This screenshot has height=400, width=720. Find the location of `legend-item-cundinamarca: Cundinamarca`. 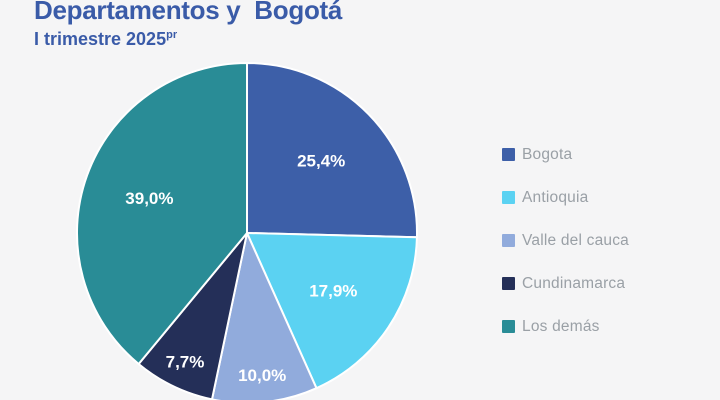

legend-item-cundinamarca: Cundinamarca is located at coordinates (565, 283).